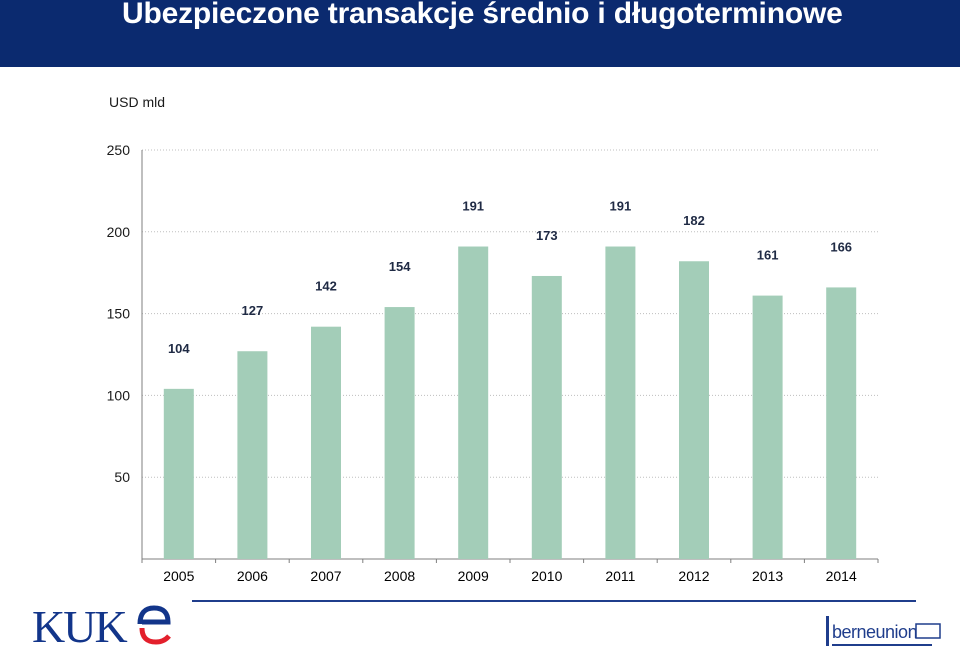  I want to click on x-tick-label: 2009, so click(473, 576).